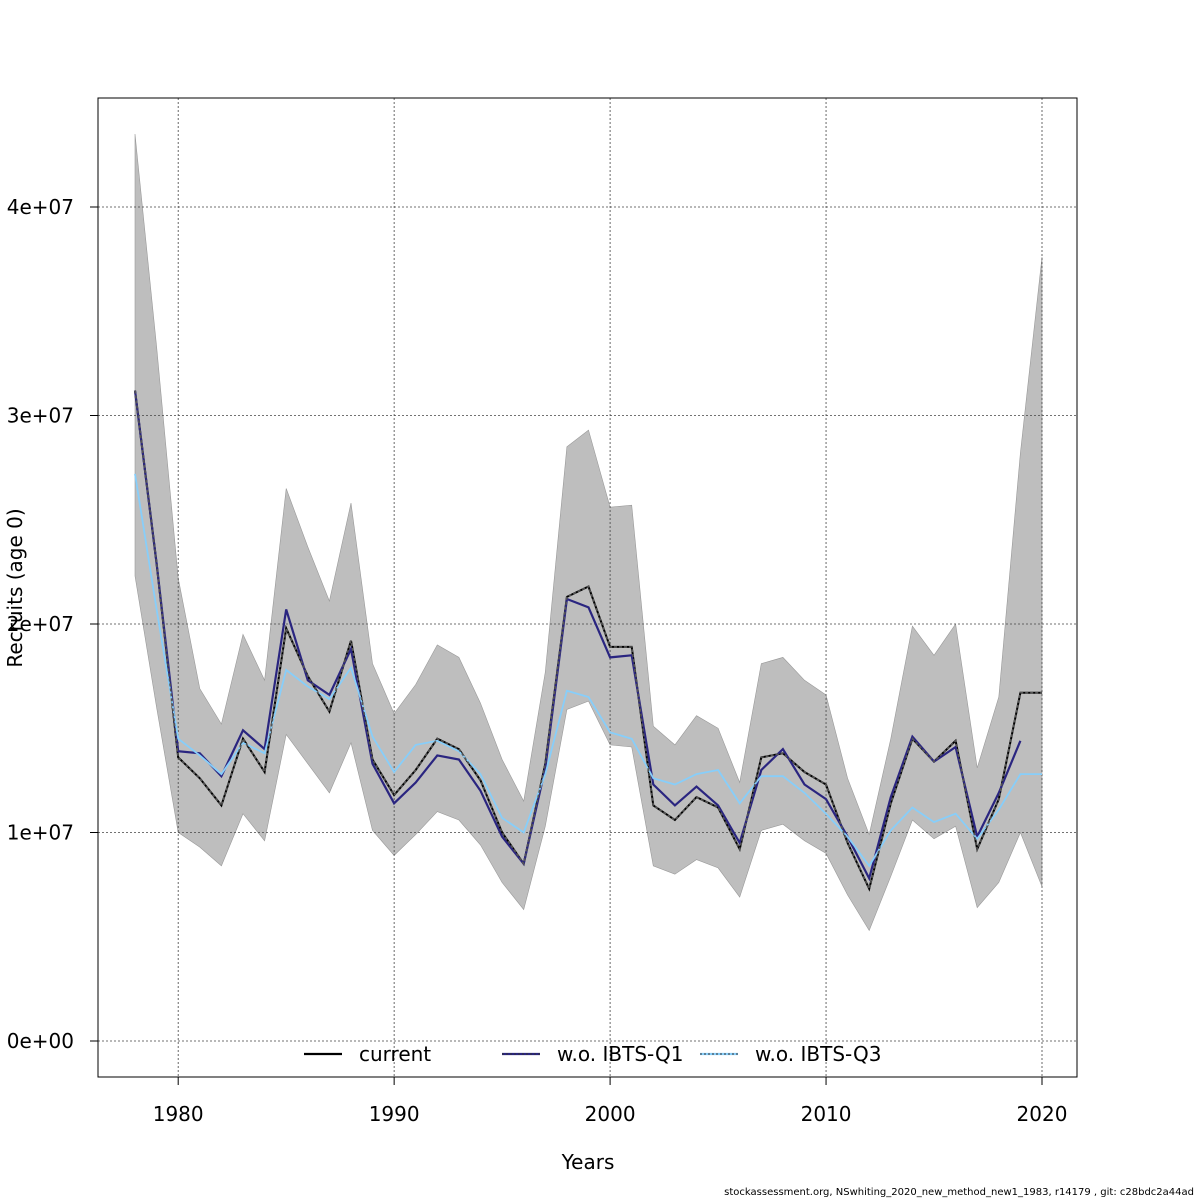  What do you see at coordinates (818, 1054) in the screenshot?
I see `legend-label: w.o. IBTS-Q3` at bounding box center [818, 1054].